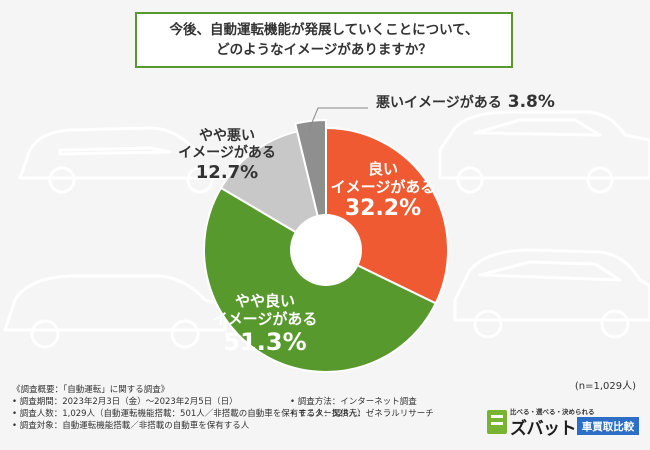 The image size is (650, 450). What do you see at coordinates (439, 103) in the screenshot?
I see `slice-label-bad-text: 悪いイメージがある` at bounding box center [439, 103].